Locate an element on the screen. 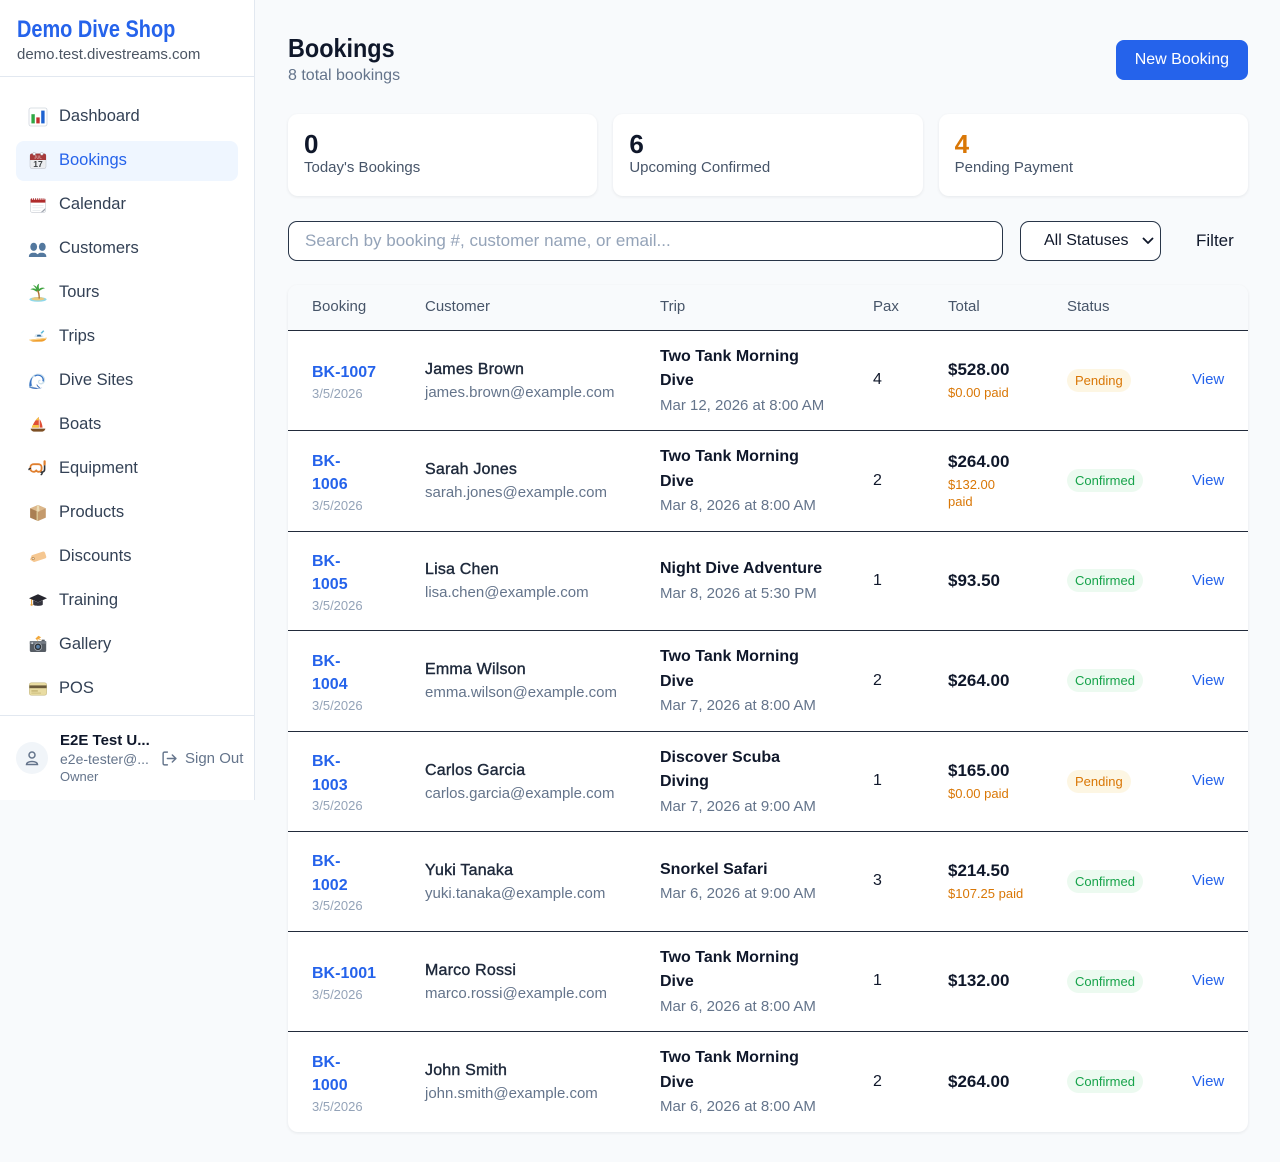 The image size is (1280, 1162). svg-text: JUL is located at coordinates (38, 156).